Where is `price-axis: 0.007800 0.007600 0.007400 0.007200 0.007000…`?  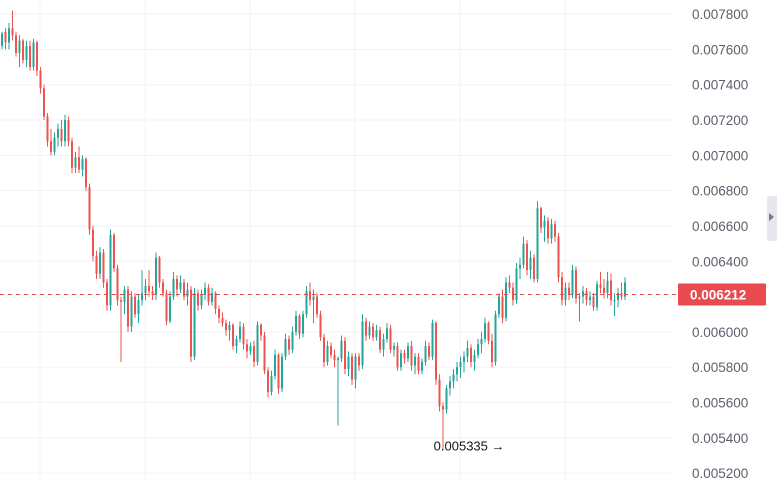 price-axis: 0.007800 0.007600 0.007400 0.007200 0.007000… is located at coordinates (722, 244).